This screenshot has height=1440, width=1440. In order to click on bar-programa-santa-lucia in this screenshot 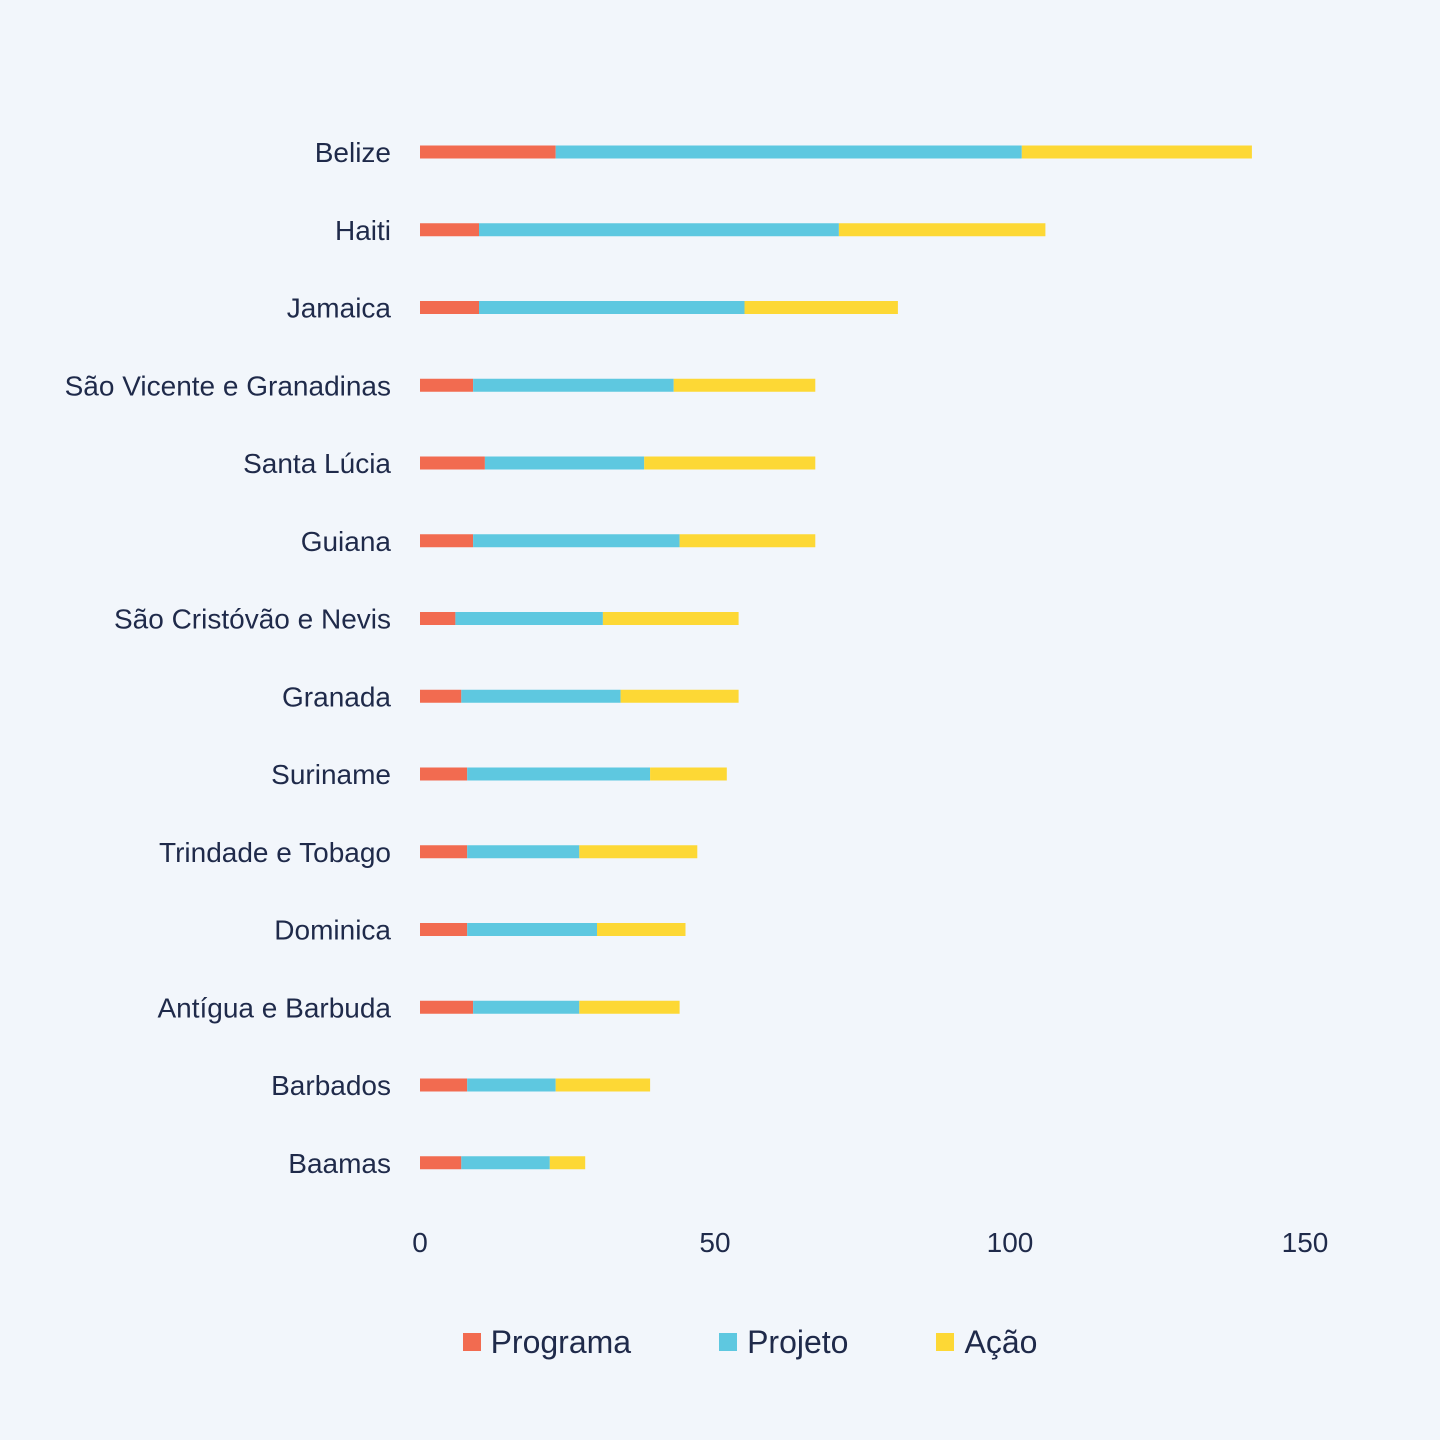, I will do `click(452, 463)`.